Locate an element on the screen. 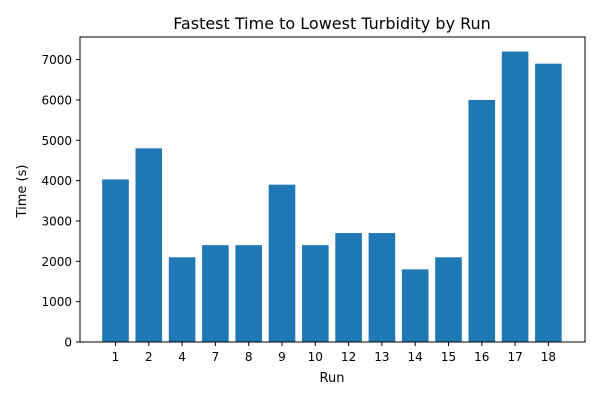  x-tick-label: 9 is located at coordinates (282, 357).